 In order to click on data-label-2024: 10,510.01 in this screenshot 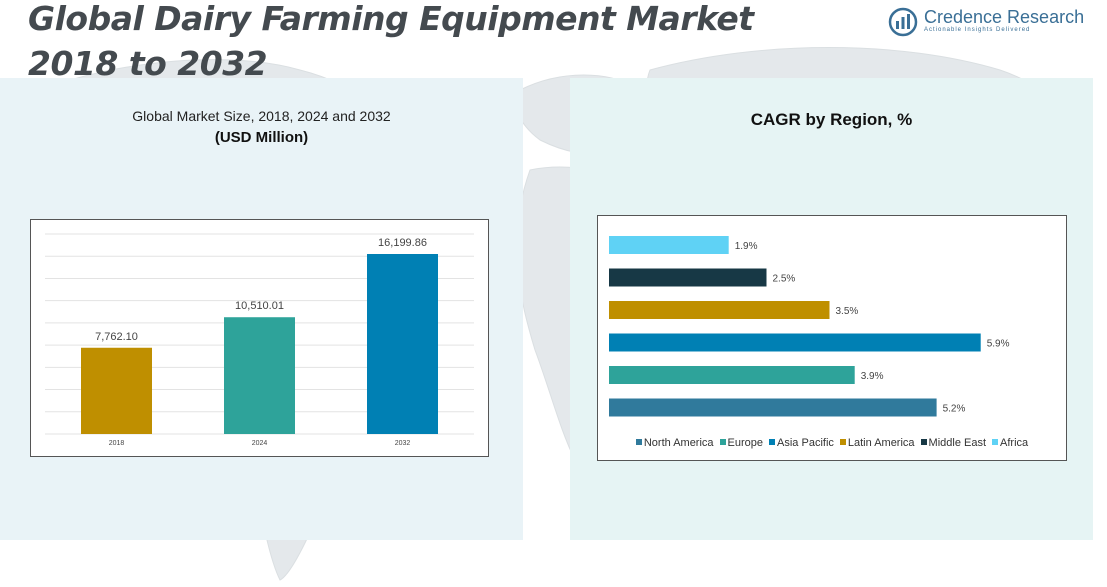, I will do `click(259, 306)`.